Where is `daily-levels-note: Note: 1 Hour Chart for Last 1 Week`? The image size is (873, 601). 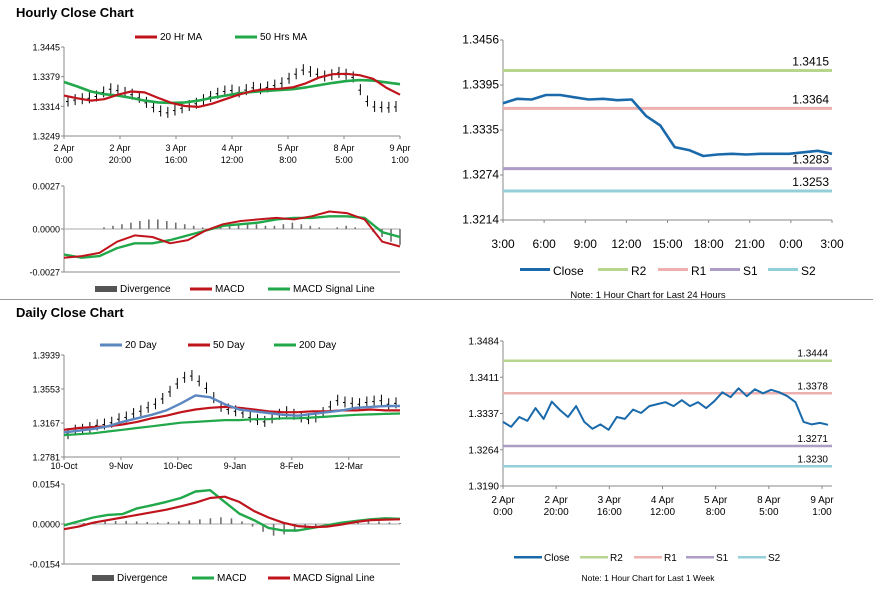
daily-levels-note: Note: 1 Hour Chart for Last 1 Week is located at coordinates (648, 578).